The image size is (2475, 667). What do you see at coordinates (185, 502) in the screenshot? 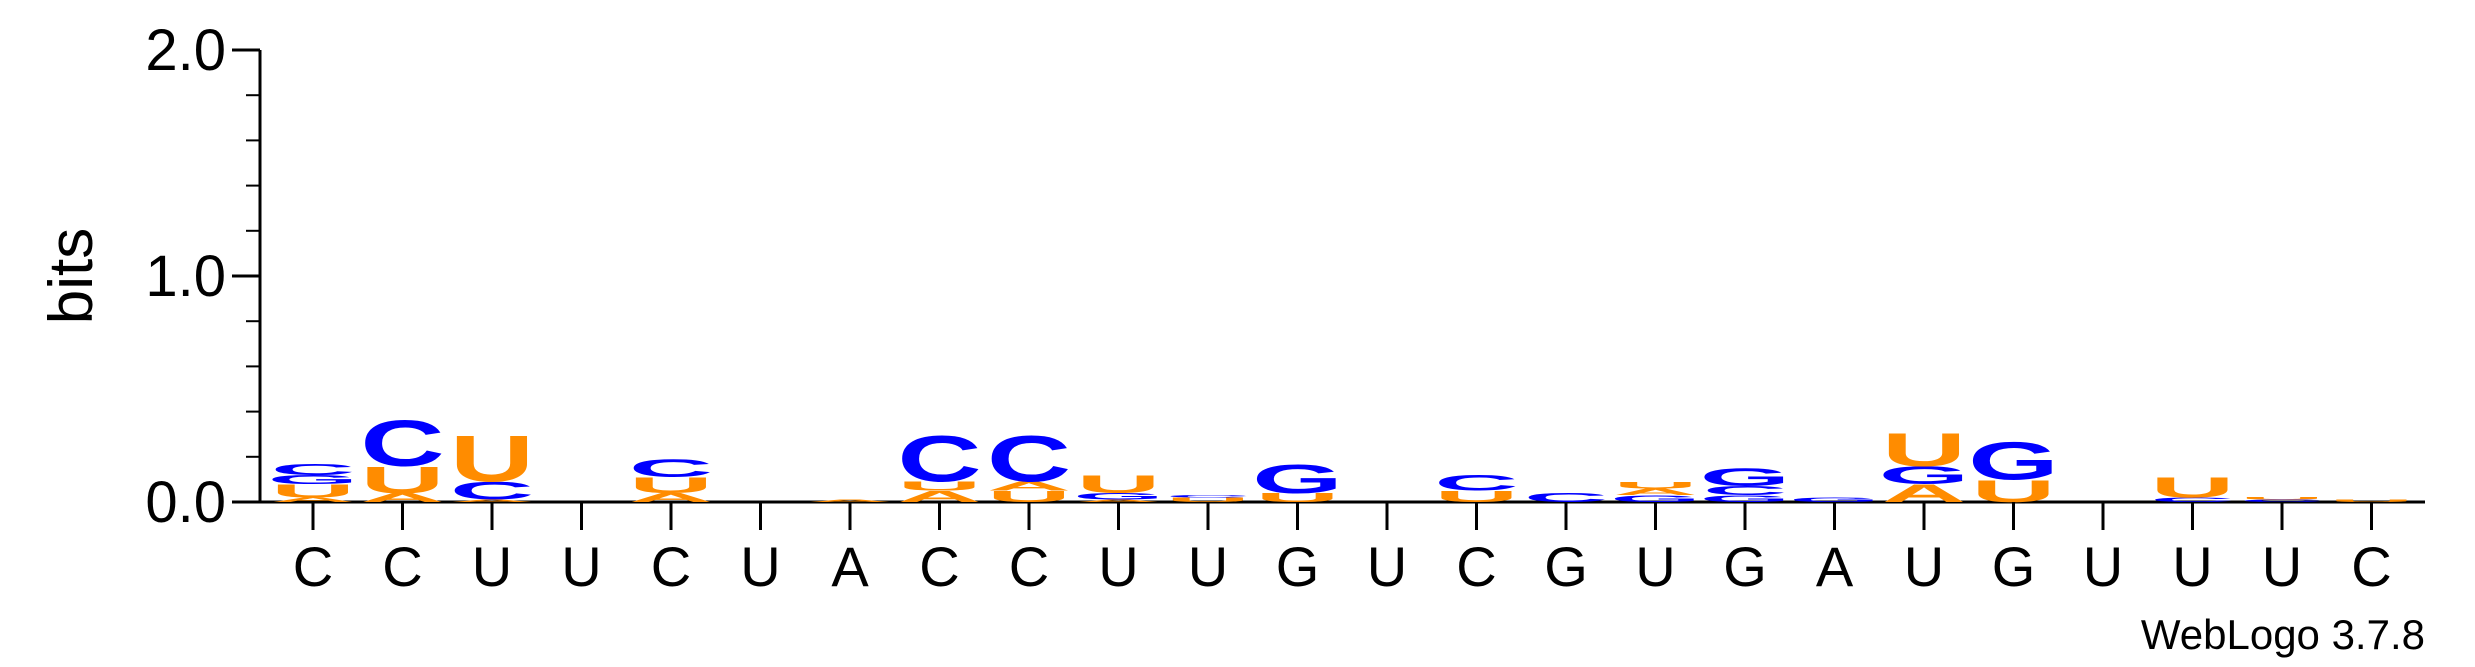
I see `y-tick-label: 0.0` at bounding box center [185, 502].